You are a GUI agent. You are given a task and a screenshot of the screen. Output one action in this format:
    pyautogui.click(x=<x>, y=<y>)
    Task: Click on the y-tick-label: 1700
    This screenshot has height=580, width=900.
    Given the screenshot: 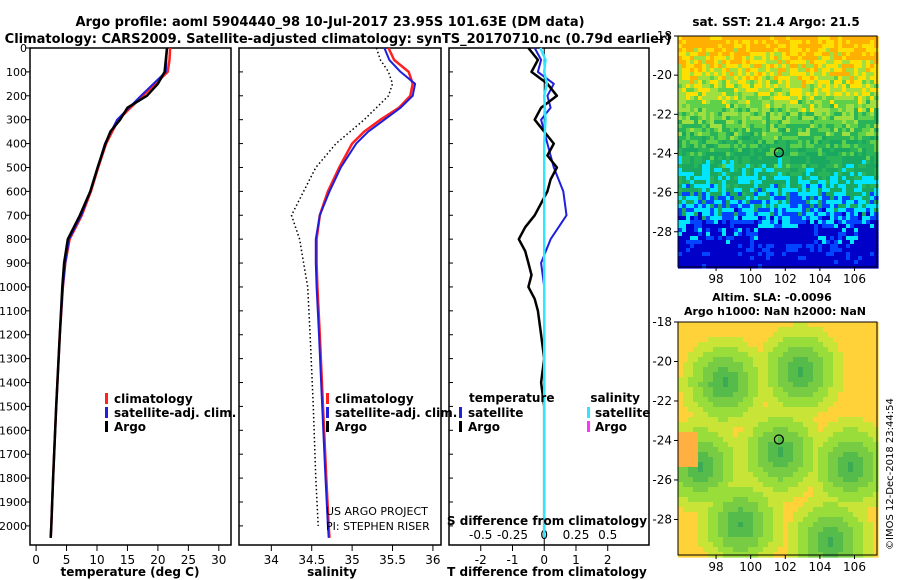 What is the action you would take?
    pyautogui.click(x=13, y=454)
    